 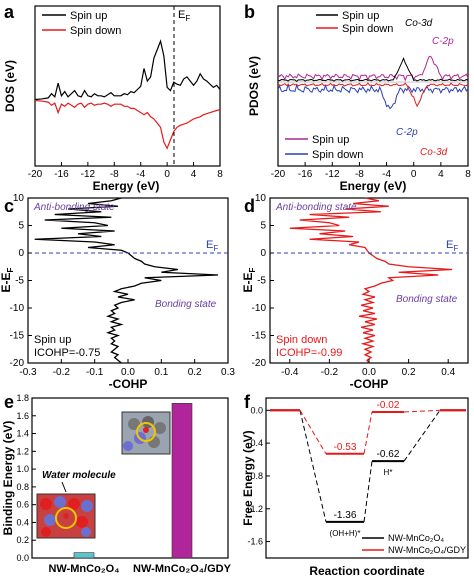 What do you see at coordinates (441, 174) in the screenshot?
I see `tick-label-b-6: 4` at bounding box center [441, 174].